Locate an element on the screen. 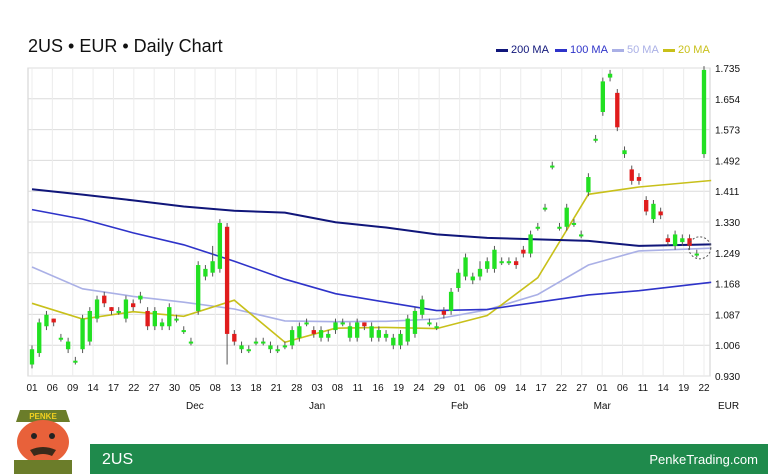  y-tick-label: 1.087 is located at coordinates (727, 315).